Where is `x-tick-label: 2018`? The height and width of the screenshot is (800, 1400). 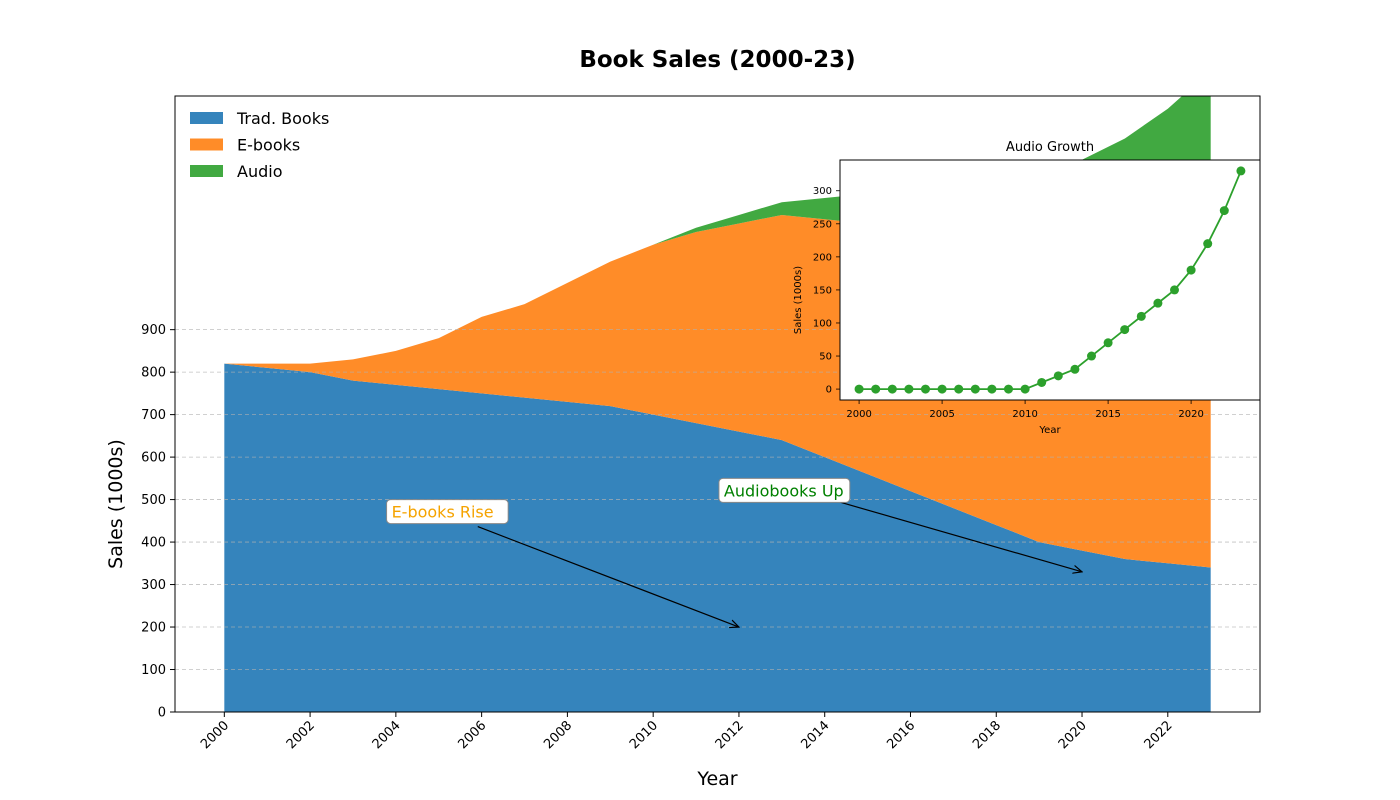 x-tick-label: 2018 is located at coordinates (987, 735).